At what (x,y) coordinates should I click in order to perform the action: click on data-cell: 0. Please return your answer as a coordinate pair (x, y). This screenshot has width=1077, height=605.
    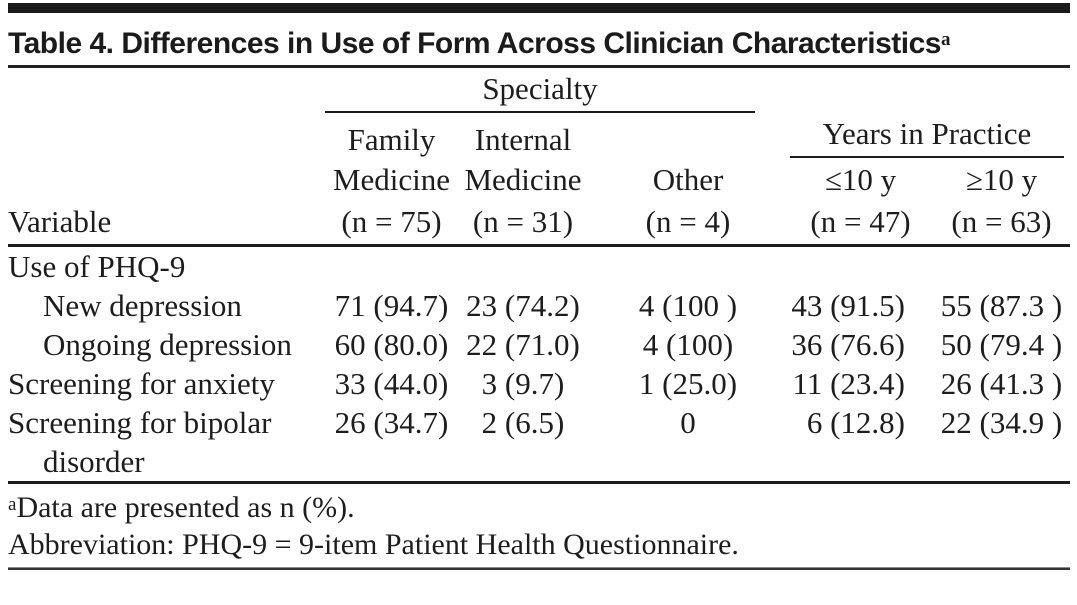
    Looking at the image, I should click on (688, 422).